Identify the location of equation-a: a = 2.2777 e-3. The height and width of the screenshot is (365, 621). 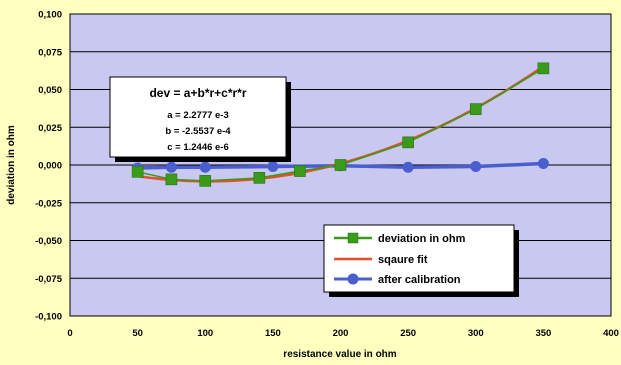
(198, 115).